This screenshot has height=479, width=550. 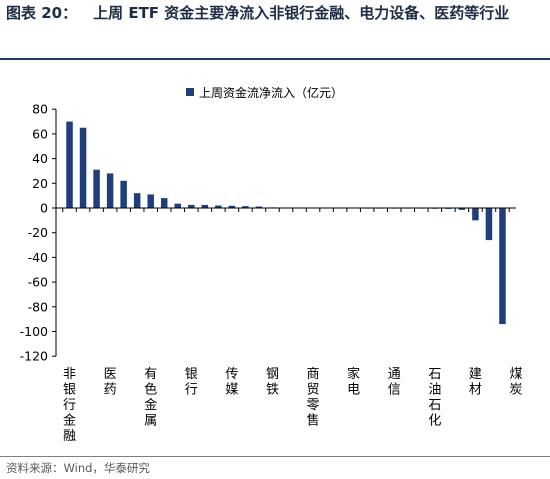 I want to click on source-note: 资料来源：Wind，华泰研究, so click(x=78, y=468).